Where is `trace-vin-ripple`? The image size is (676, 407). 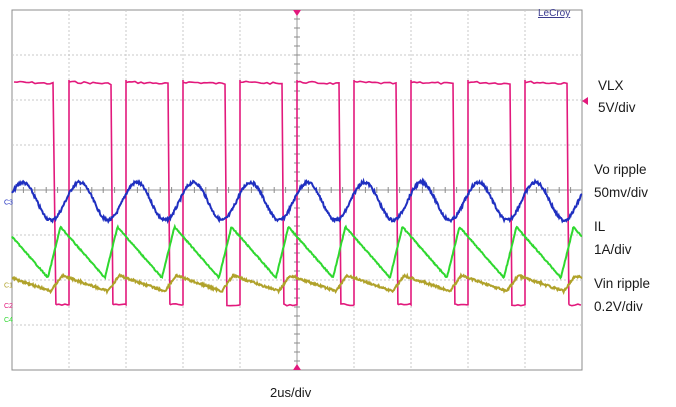 trace-vin-ripple is located at coordinates (297, 284).